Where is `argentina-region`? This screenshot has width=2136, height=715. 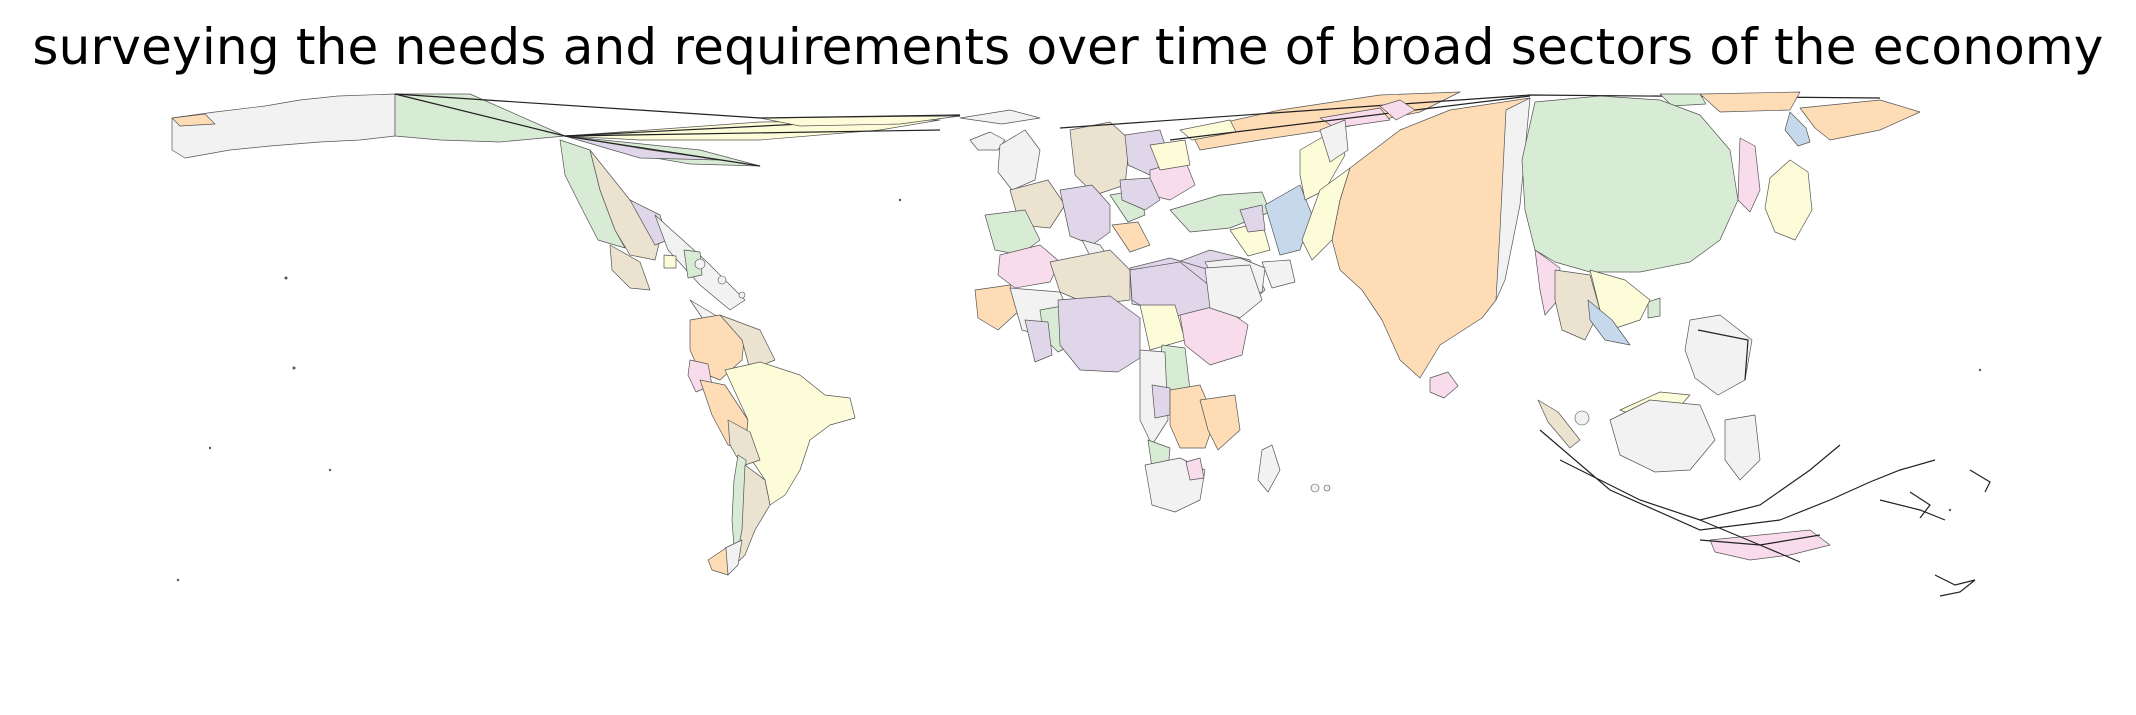 argentina-region is located at coordinates (752, 515).